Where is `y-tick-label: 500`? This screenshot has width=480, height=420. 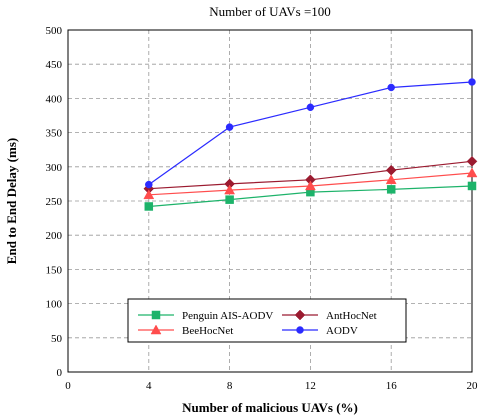
y-tick-label: 500 is located at coordinates (54, 31).